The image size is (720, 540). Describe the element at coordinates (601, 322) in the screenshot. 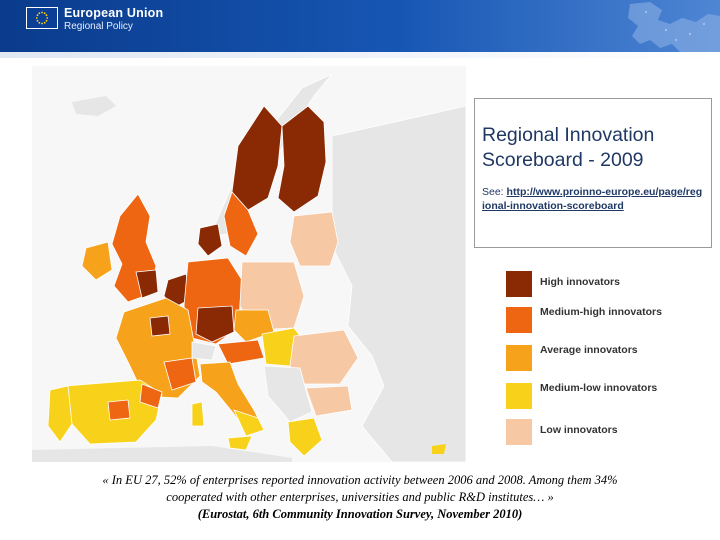

I see `legend-item-medium-high: Medium-high innovators` at that location.